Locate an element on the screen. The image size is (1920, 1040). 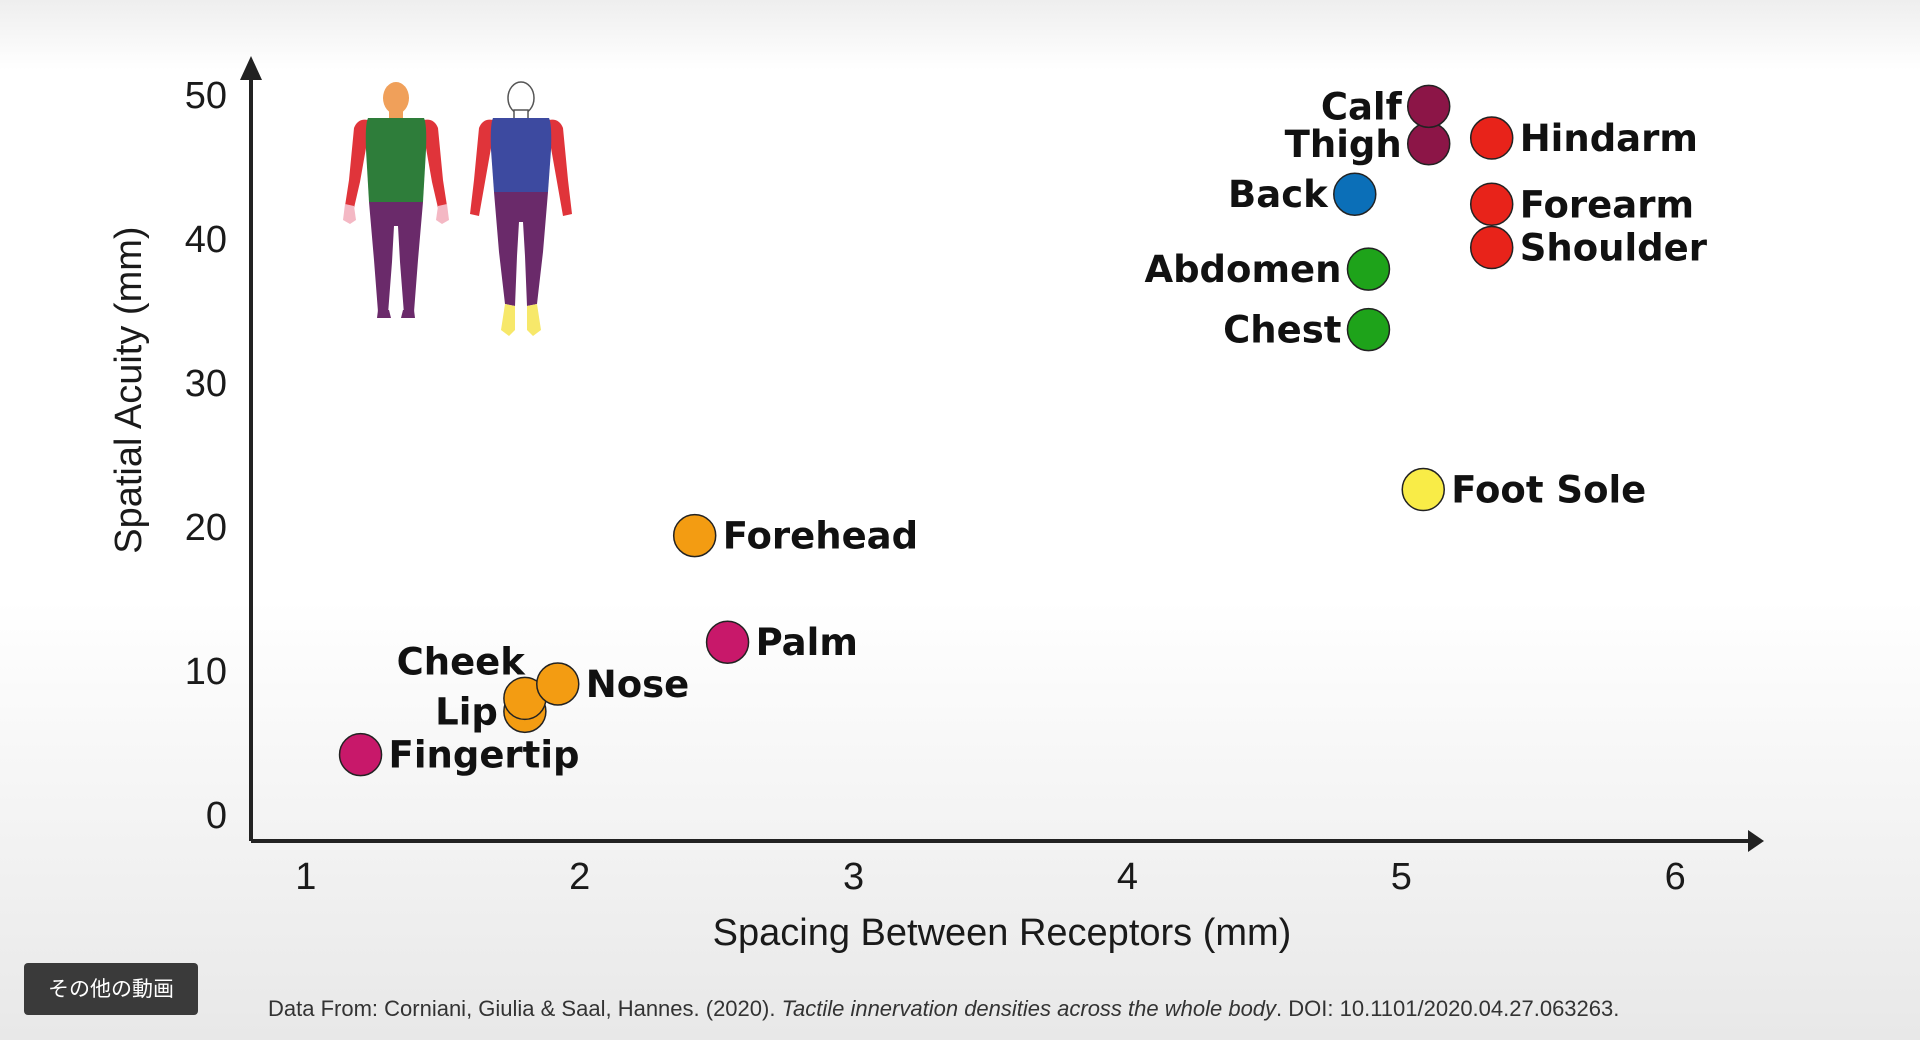
back-left-arm is located at coordinates (481, 167).